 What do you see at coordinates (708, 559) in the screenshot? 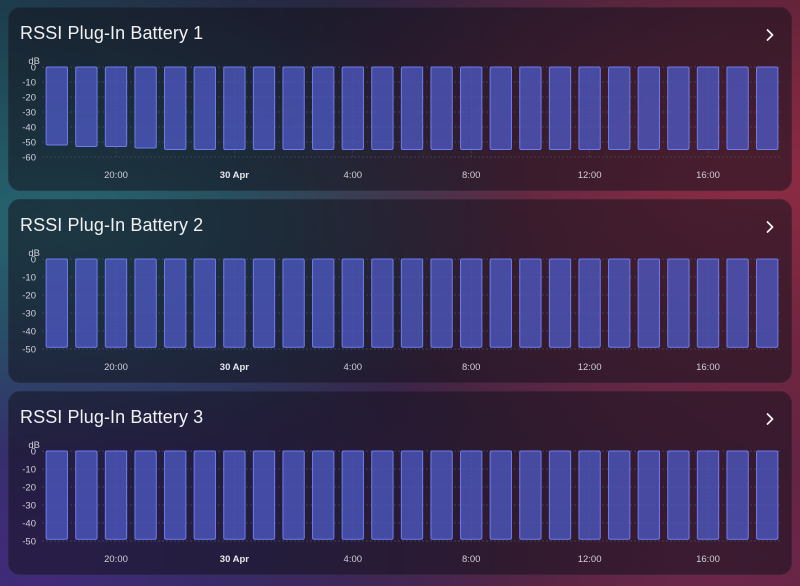
I see `x-tick-label: 16:00` at bounding box center [708, 559].